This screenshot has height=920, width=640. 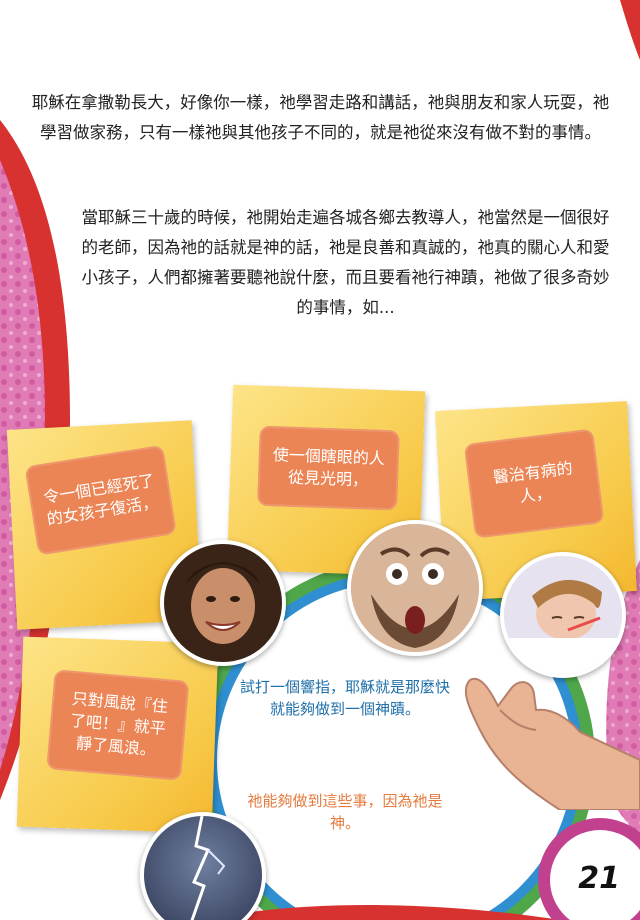 I want to click on snapping-hand-image, so click(x=552, y=743).